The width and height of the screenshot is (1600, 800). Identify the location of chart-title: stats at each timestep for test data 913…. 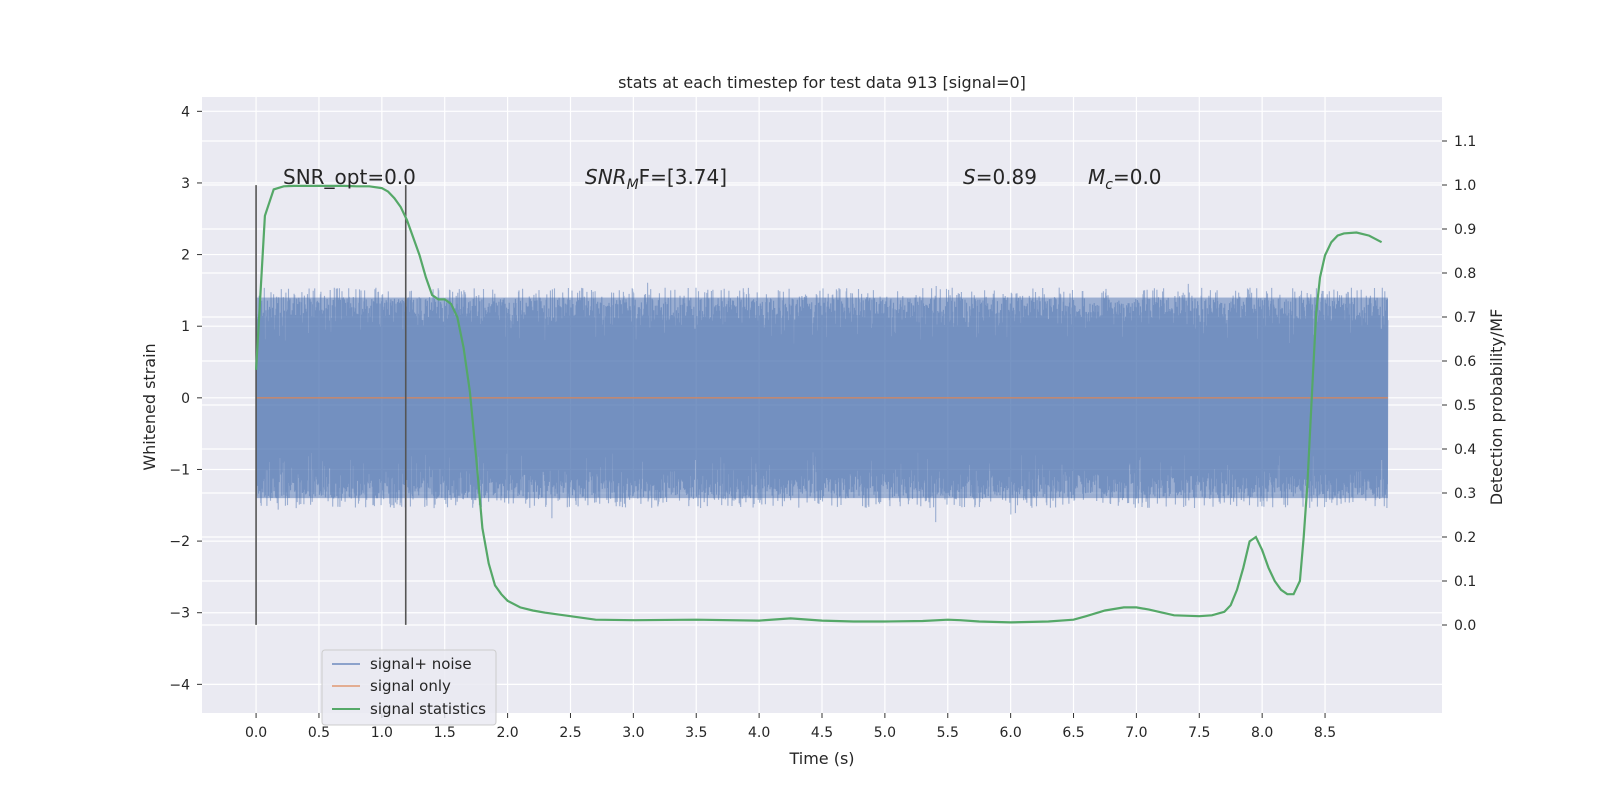
(822, 82).